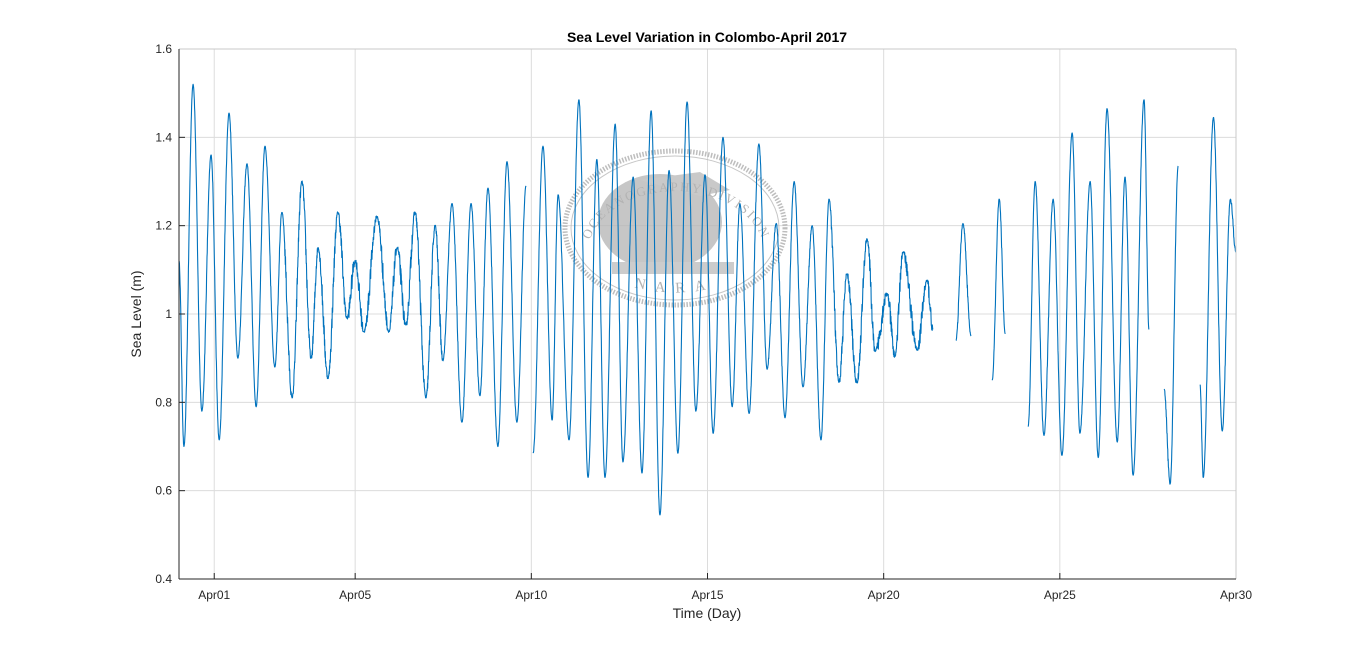  What do you see at coordinates (163, 579) in the screenshot?
I see `y-tick-label: 0.4` at bounding box center [163, 579].